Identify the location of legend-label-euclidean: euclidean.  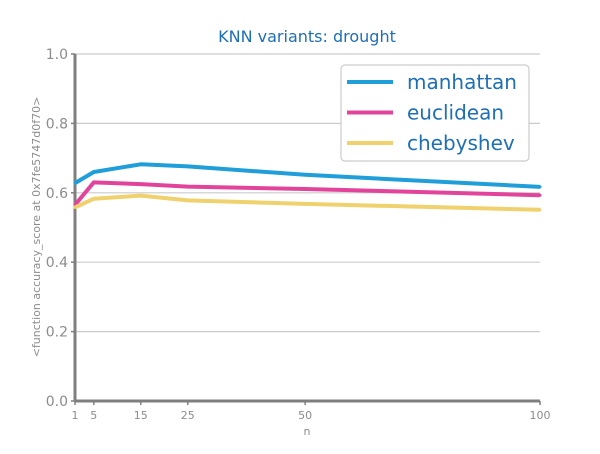
(455, 113).